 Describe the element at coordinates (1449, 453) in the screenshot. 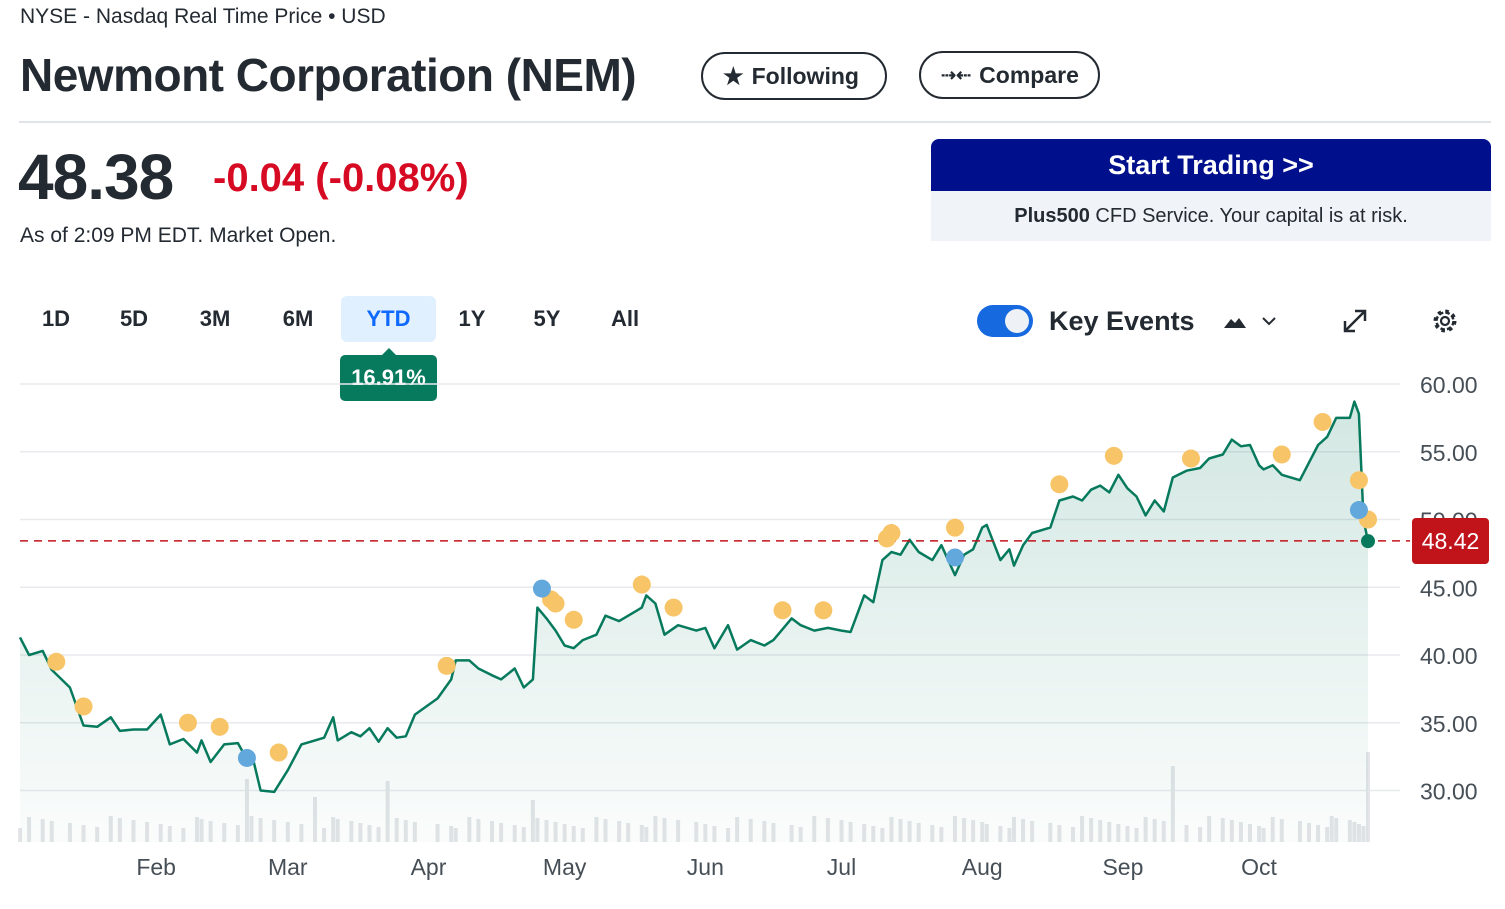

I see `y-tick-label: 55.00` at that location.